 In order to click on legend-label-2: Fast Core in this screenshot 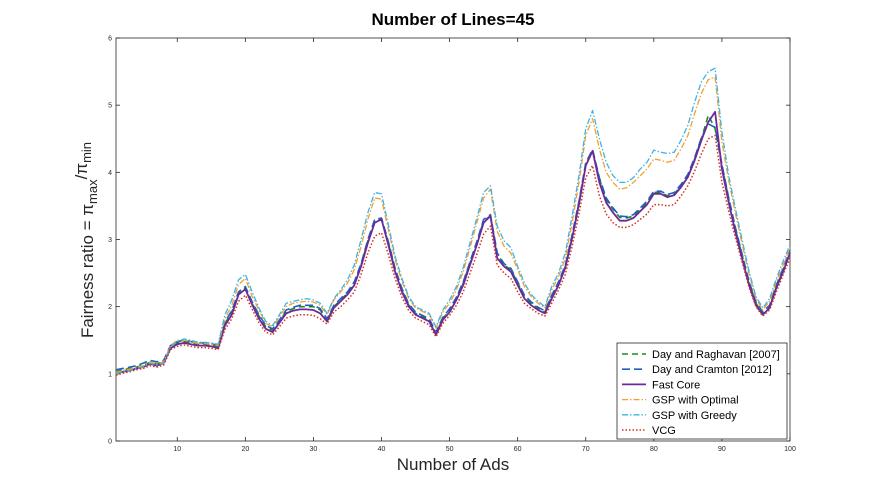, I will do `click(676, 385)`.